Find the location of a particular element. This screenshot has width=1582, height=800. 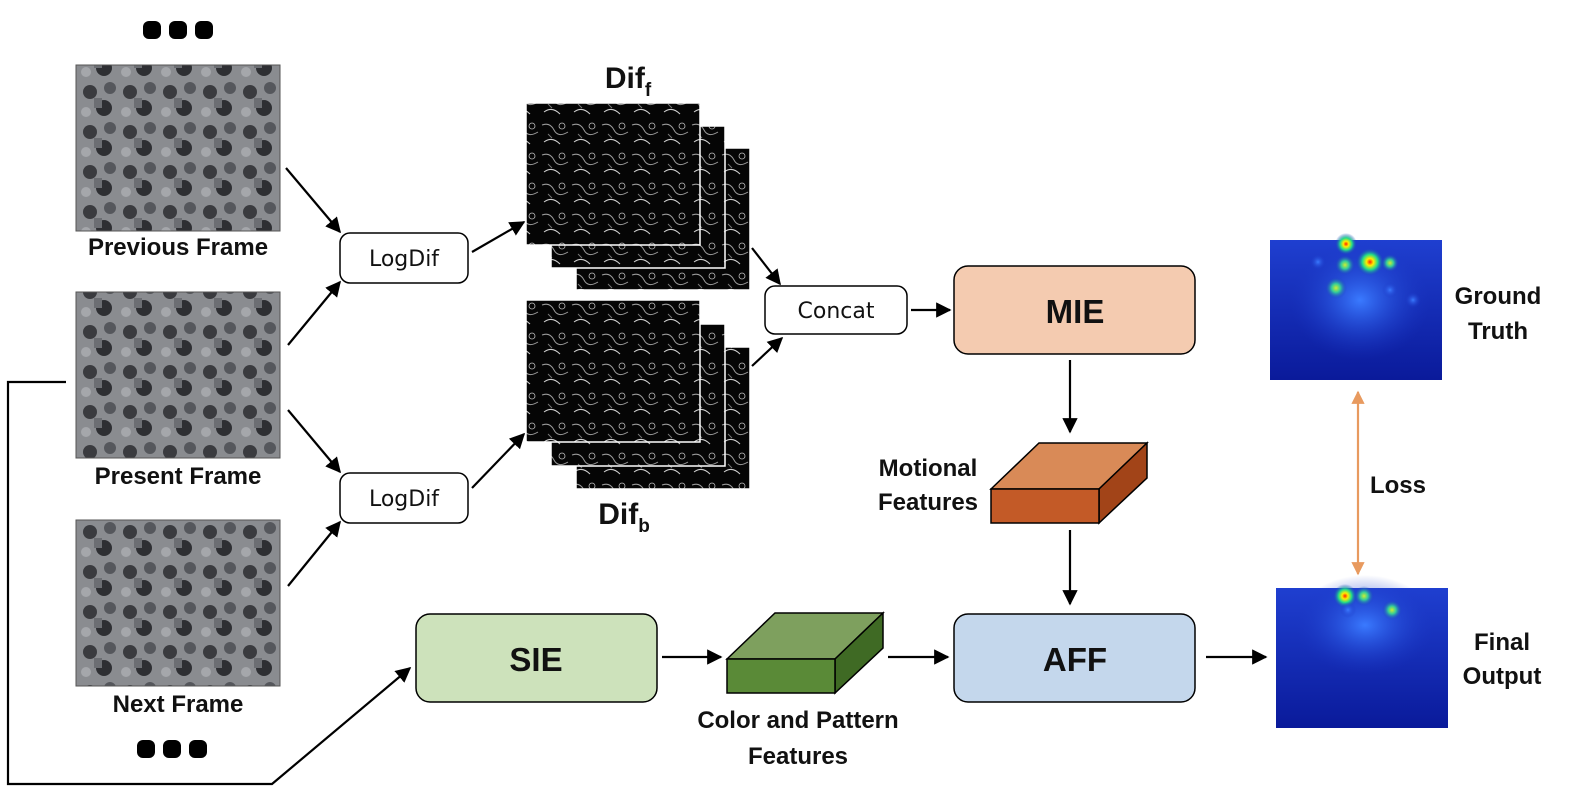

color-pattern-features-block is located at coordinates (805, 653).